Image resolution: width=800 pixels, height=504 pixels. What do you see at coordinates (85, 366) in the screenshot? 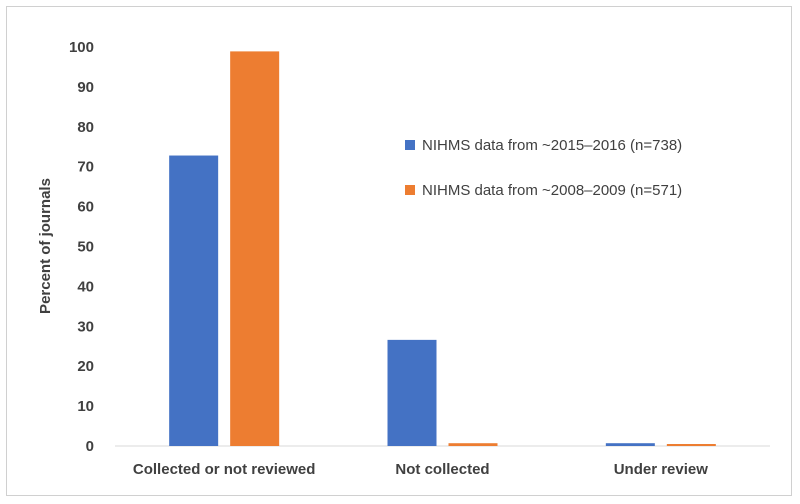
I see `y-tick-label: 20` at bounding box center [85, 366].